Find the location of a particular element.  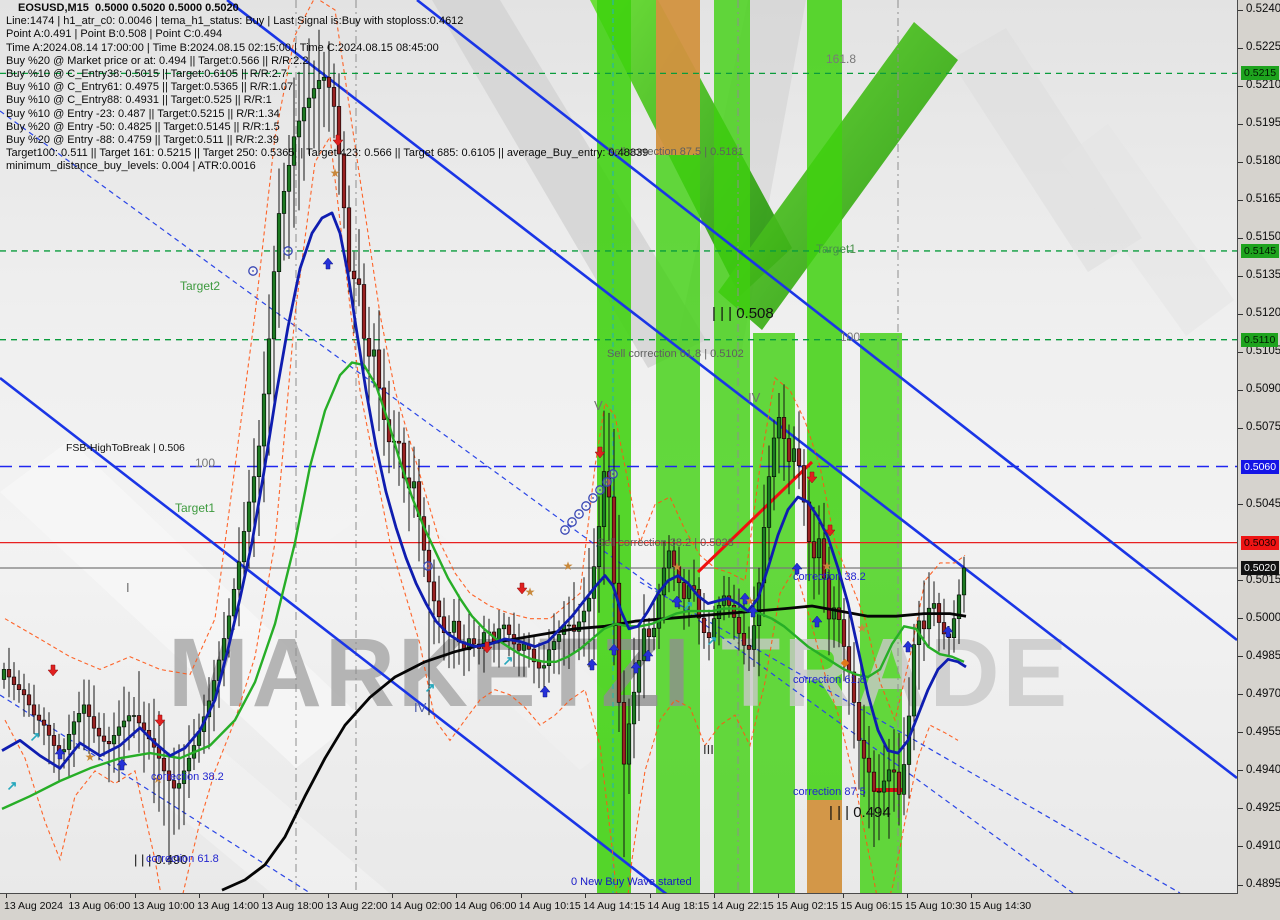

time-tick-label: 15 Aug 10:30 is located at coordinates (935, 906).